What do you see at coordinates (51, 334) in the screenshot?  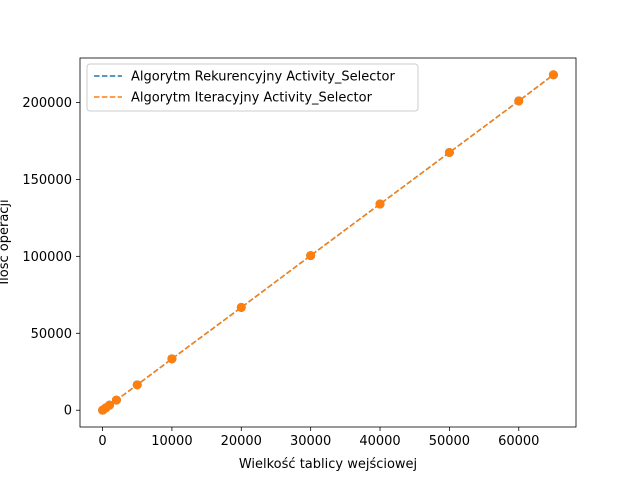 I see `y-tick-label: 50000` at bounding box center [51, 334].